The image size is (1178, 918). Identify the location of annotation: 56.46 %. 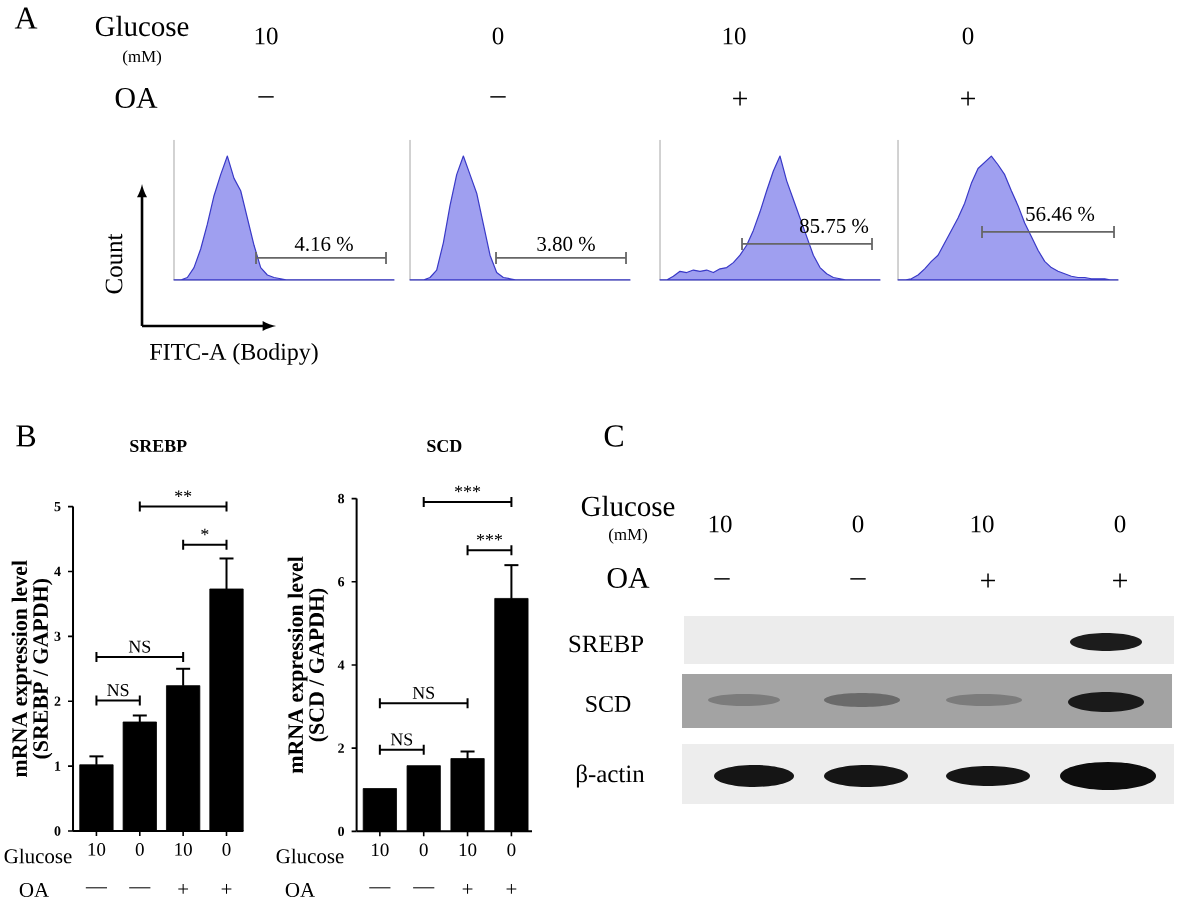
(1060, 214).